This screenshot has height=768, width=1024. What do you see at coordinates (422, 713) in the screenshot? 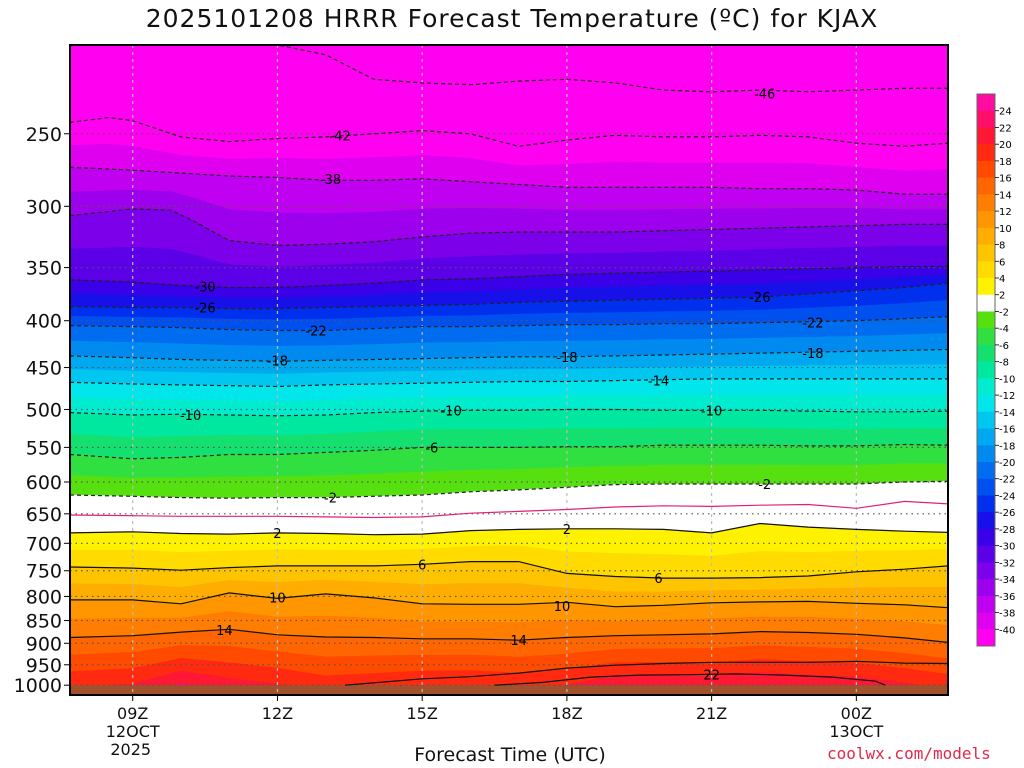
I see `x-tick-label: 15Z` at bounding box center [422, 713].